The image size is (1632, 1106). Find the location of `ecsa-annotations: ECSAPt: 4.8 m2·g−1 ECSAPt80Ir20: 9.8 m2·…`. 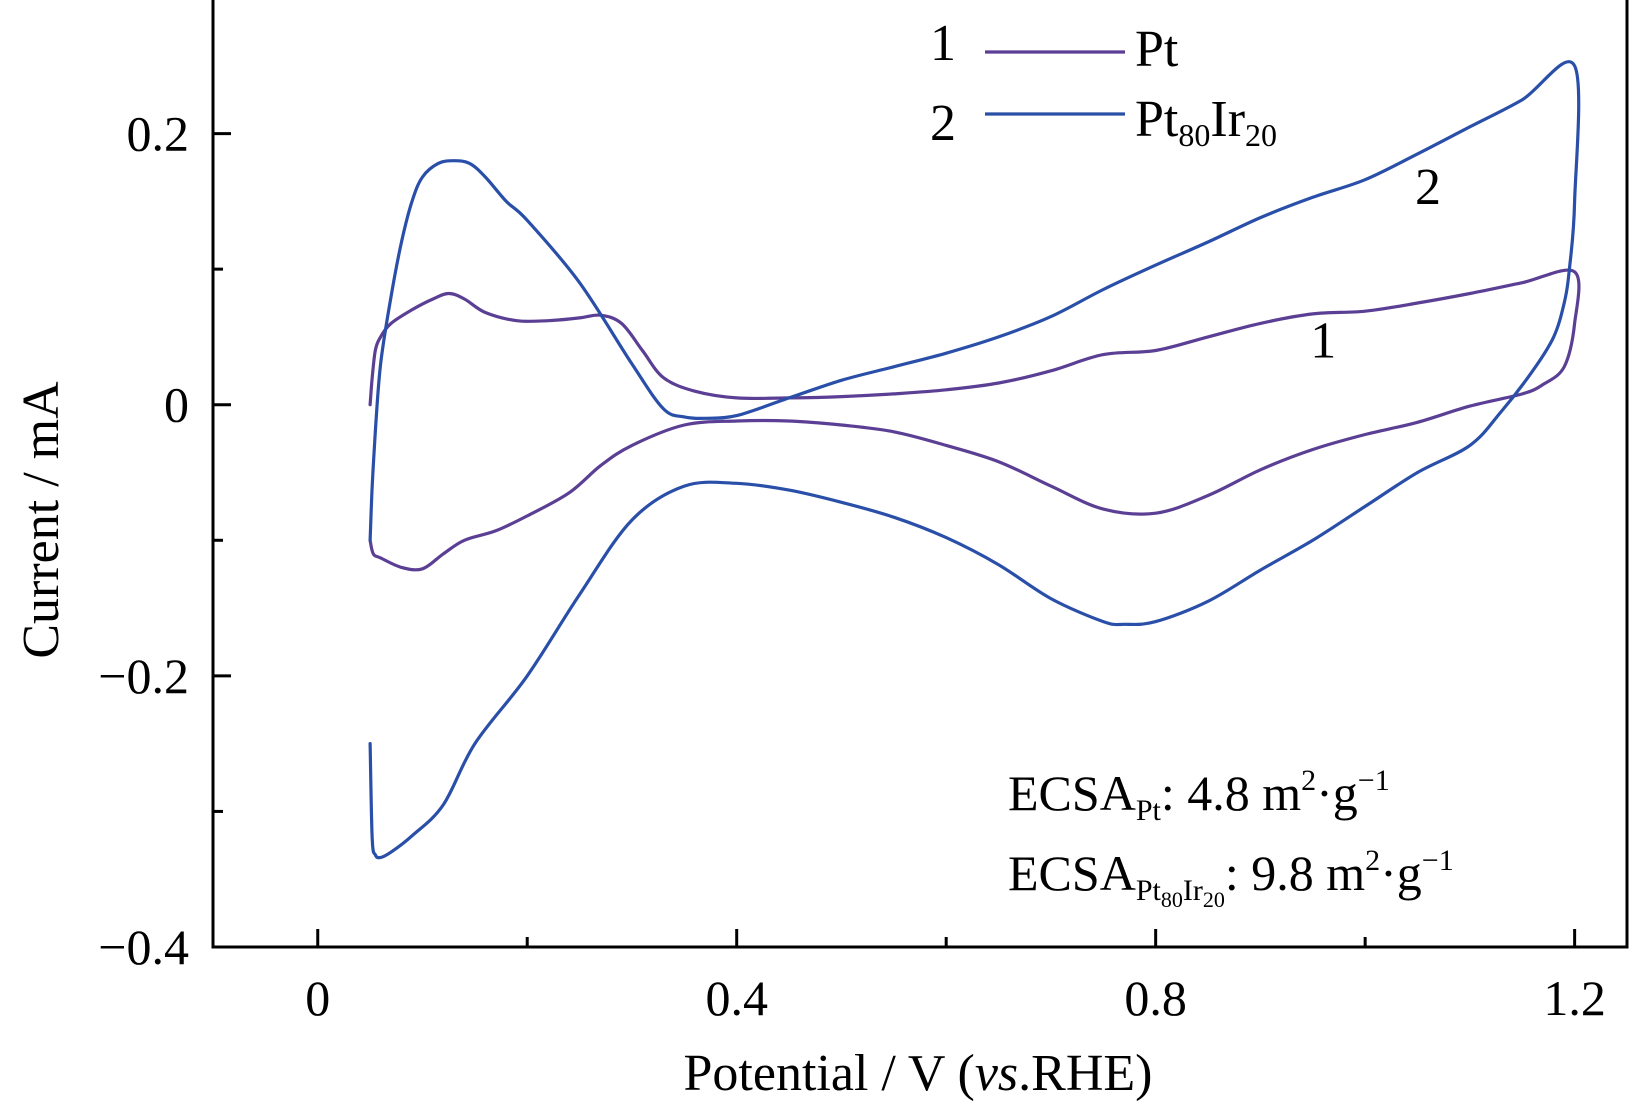

ecsa-annotations: ECSAPt: 4.8 m2·g−1 ECSAPt80Ir20: 9.8 m2·… is located at coordinates (1231, 838).